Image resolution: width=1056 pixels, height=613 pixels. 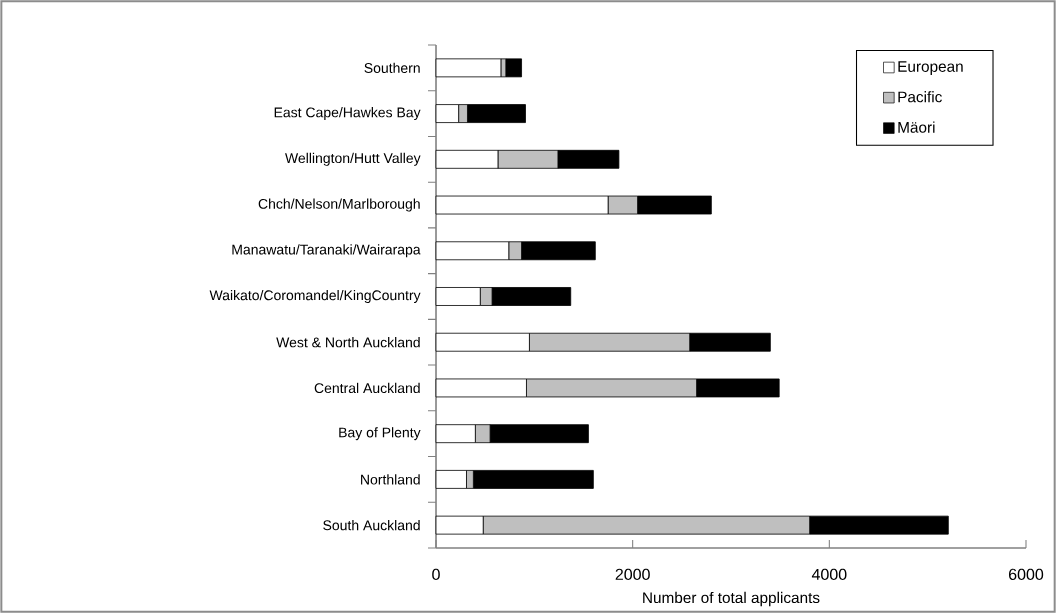 What do you see at coordinates (916, 127) in the screenshot?
I see `legend-label: Mäori` at bounding box center [916, 127].